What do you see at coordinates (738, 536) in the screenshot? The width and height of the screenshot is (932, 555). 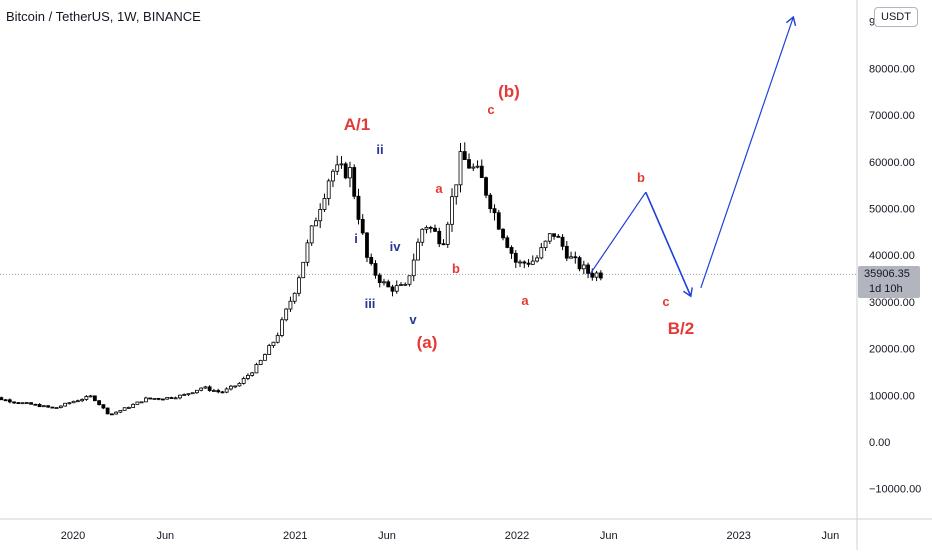 I see `x-tick-label: 2023` at bounding box center [738, 536].